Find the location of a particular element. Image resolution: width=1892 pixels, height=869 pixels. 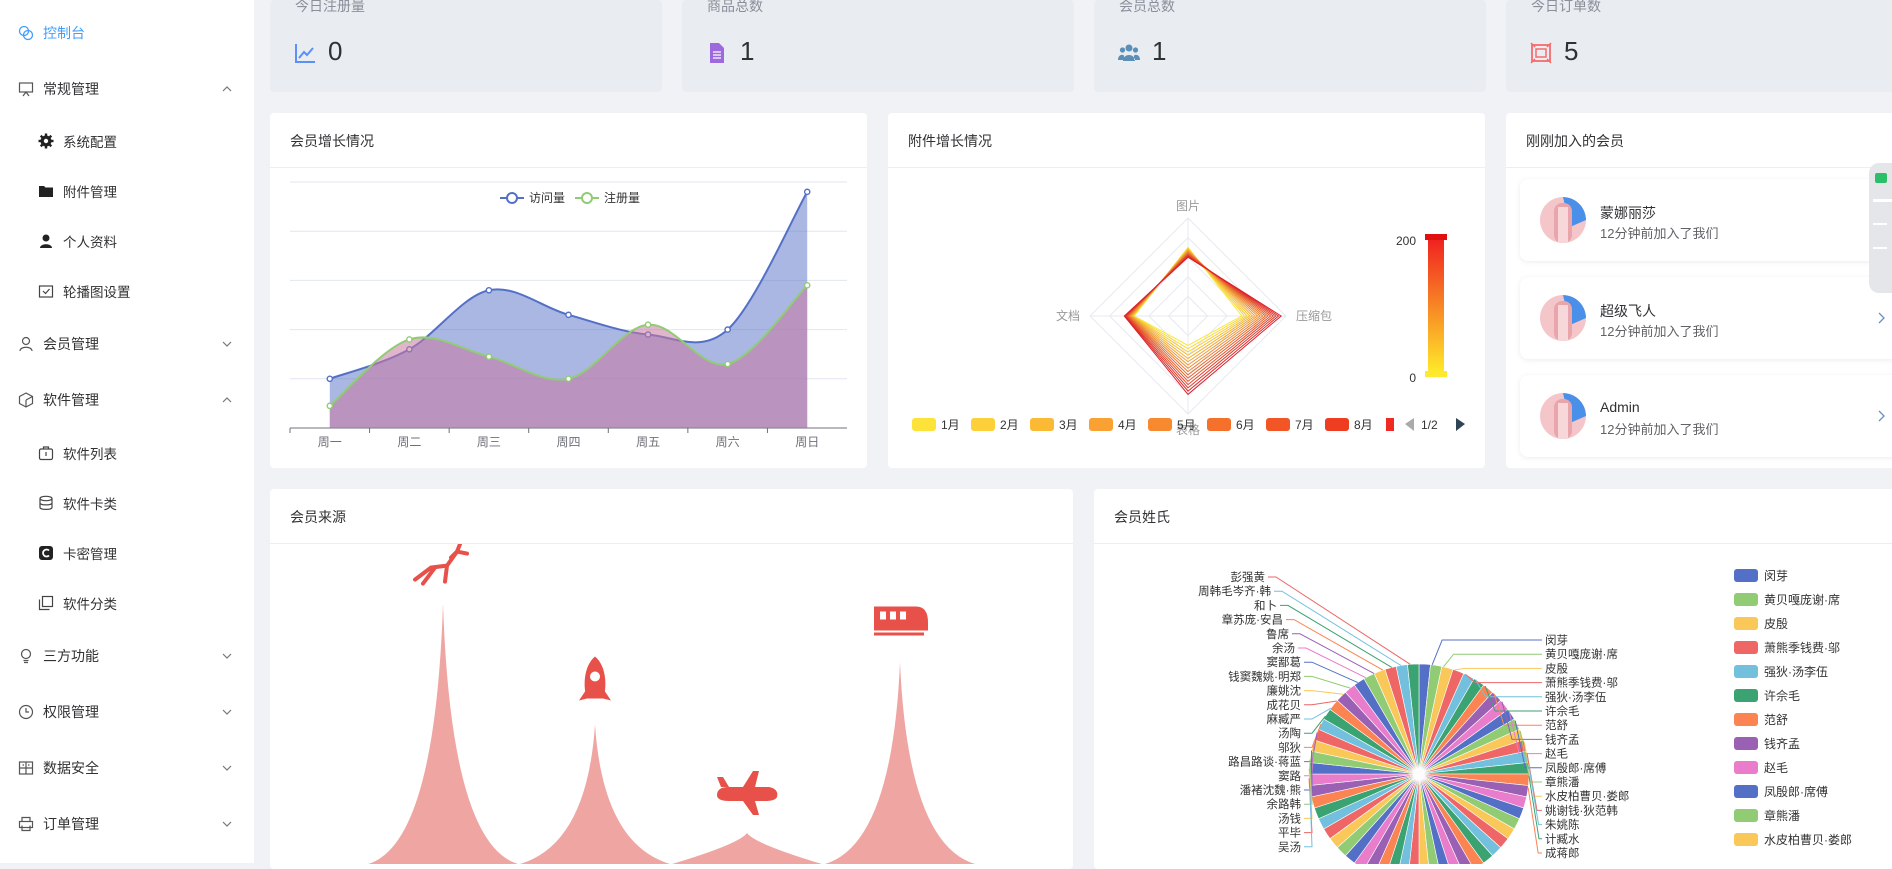

card-title: 会员增长情况 is located at coordinates (332, 141).